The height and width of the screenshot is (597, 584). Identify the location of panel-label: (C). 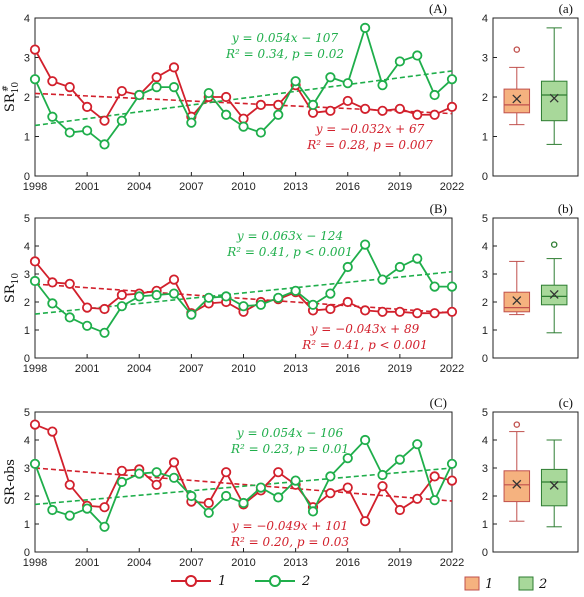
(438, 402).